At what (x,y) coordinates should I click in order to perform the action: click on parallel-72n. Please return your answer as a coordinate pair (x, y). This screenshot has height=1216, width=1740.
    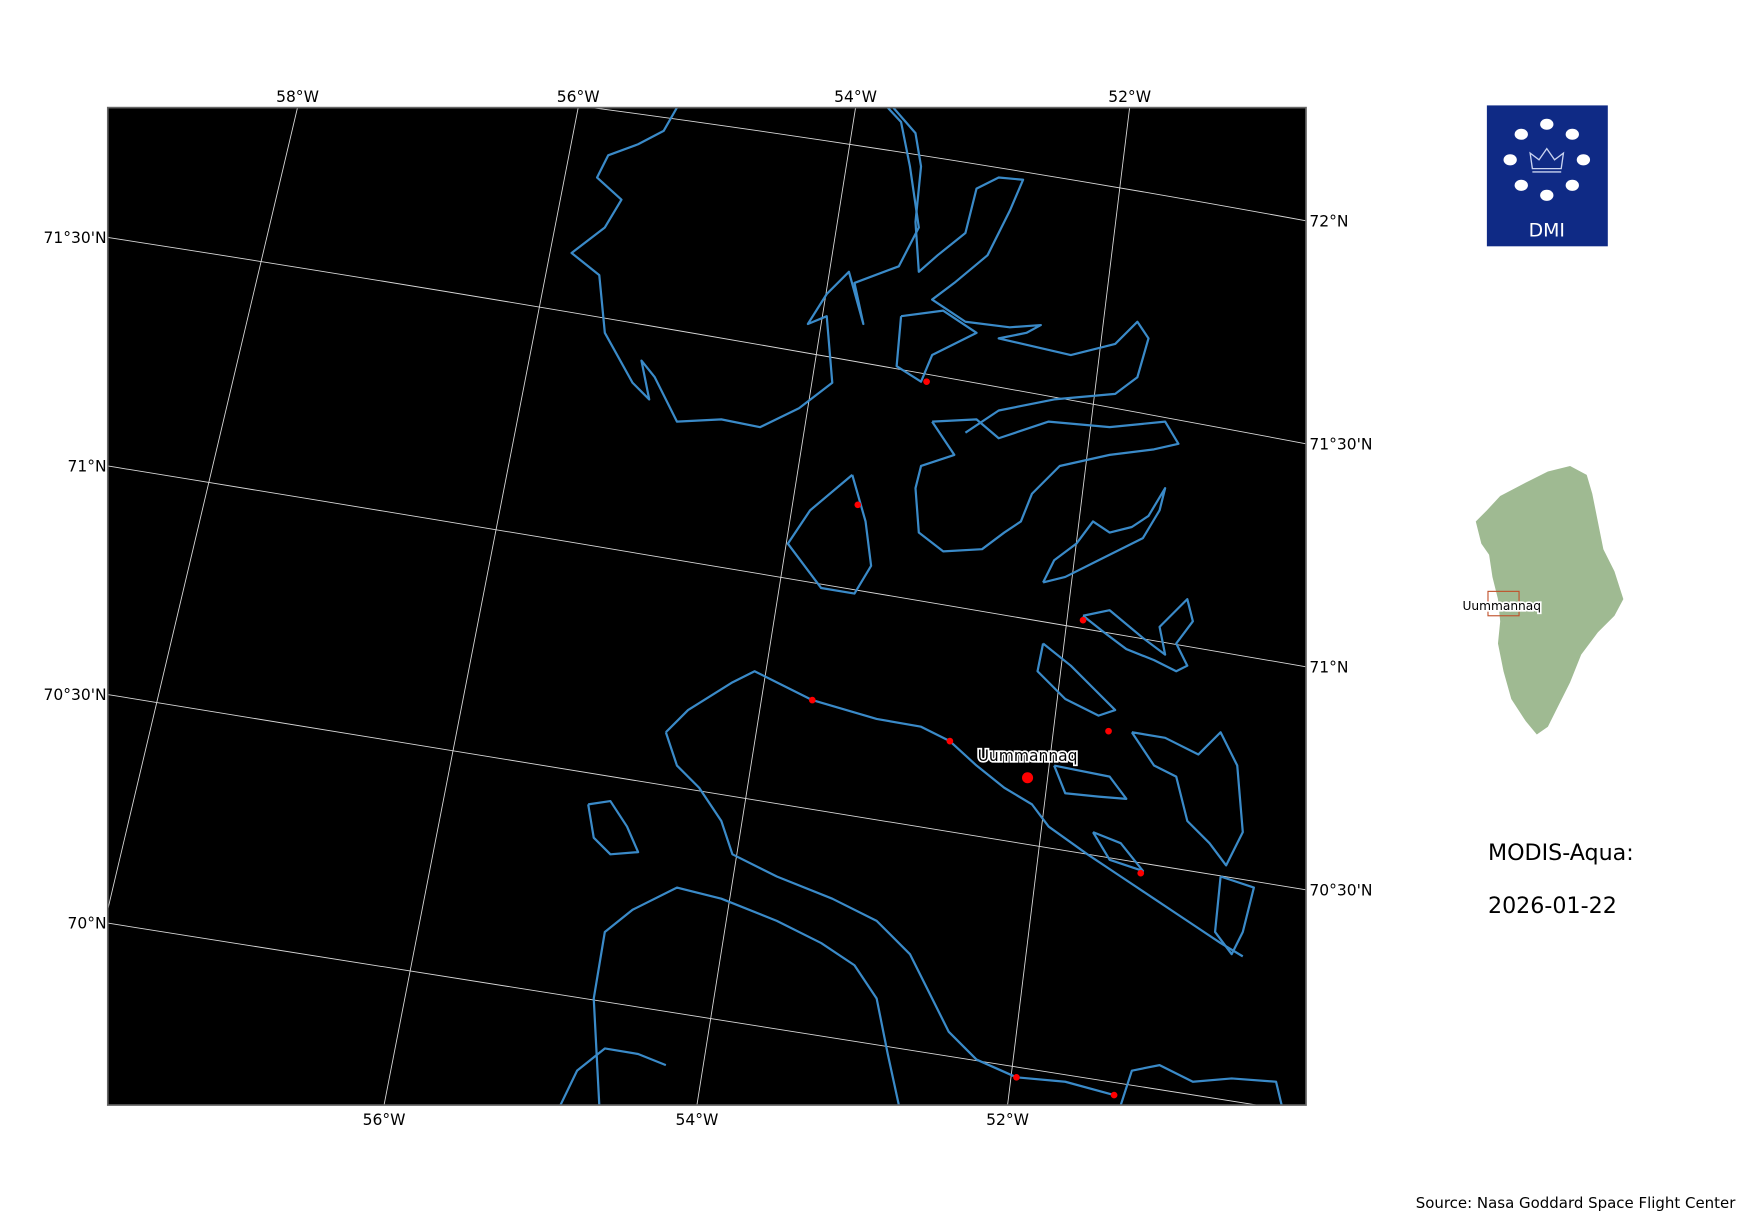
    Looking at the image, I should click on (947, 164).